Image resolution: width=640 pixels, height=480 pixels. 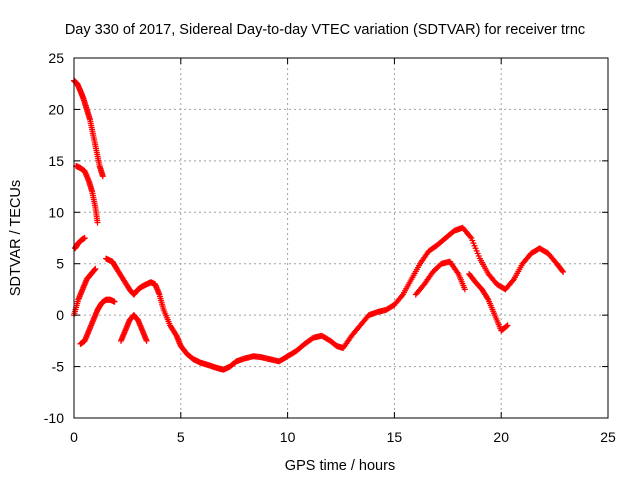 I want to click on y-tick-label: 20, so click(x=56, y=109).